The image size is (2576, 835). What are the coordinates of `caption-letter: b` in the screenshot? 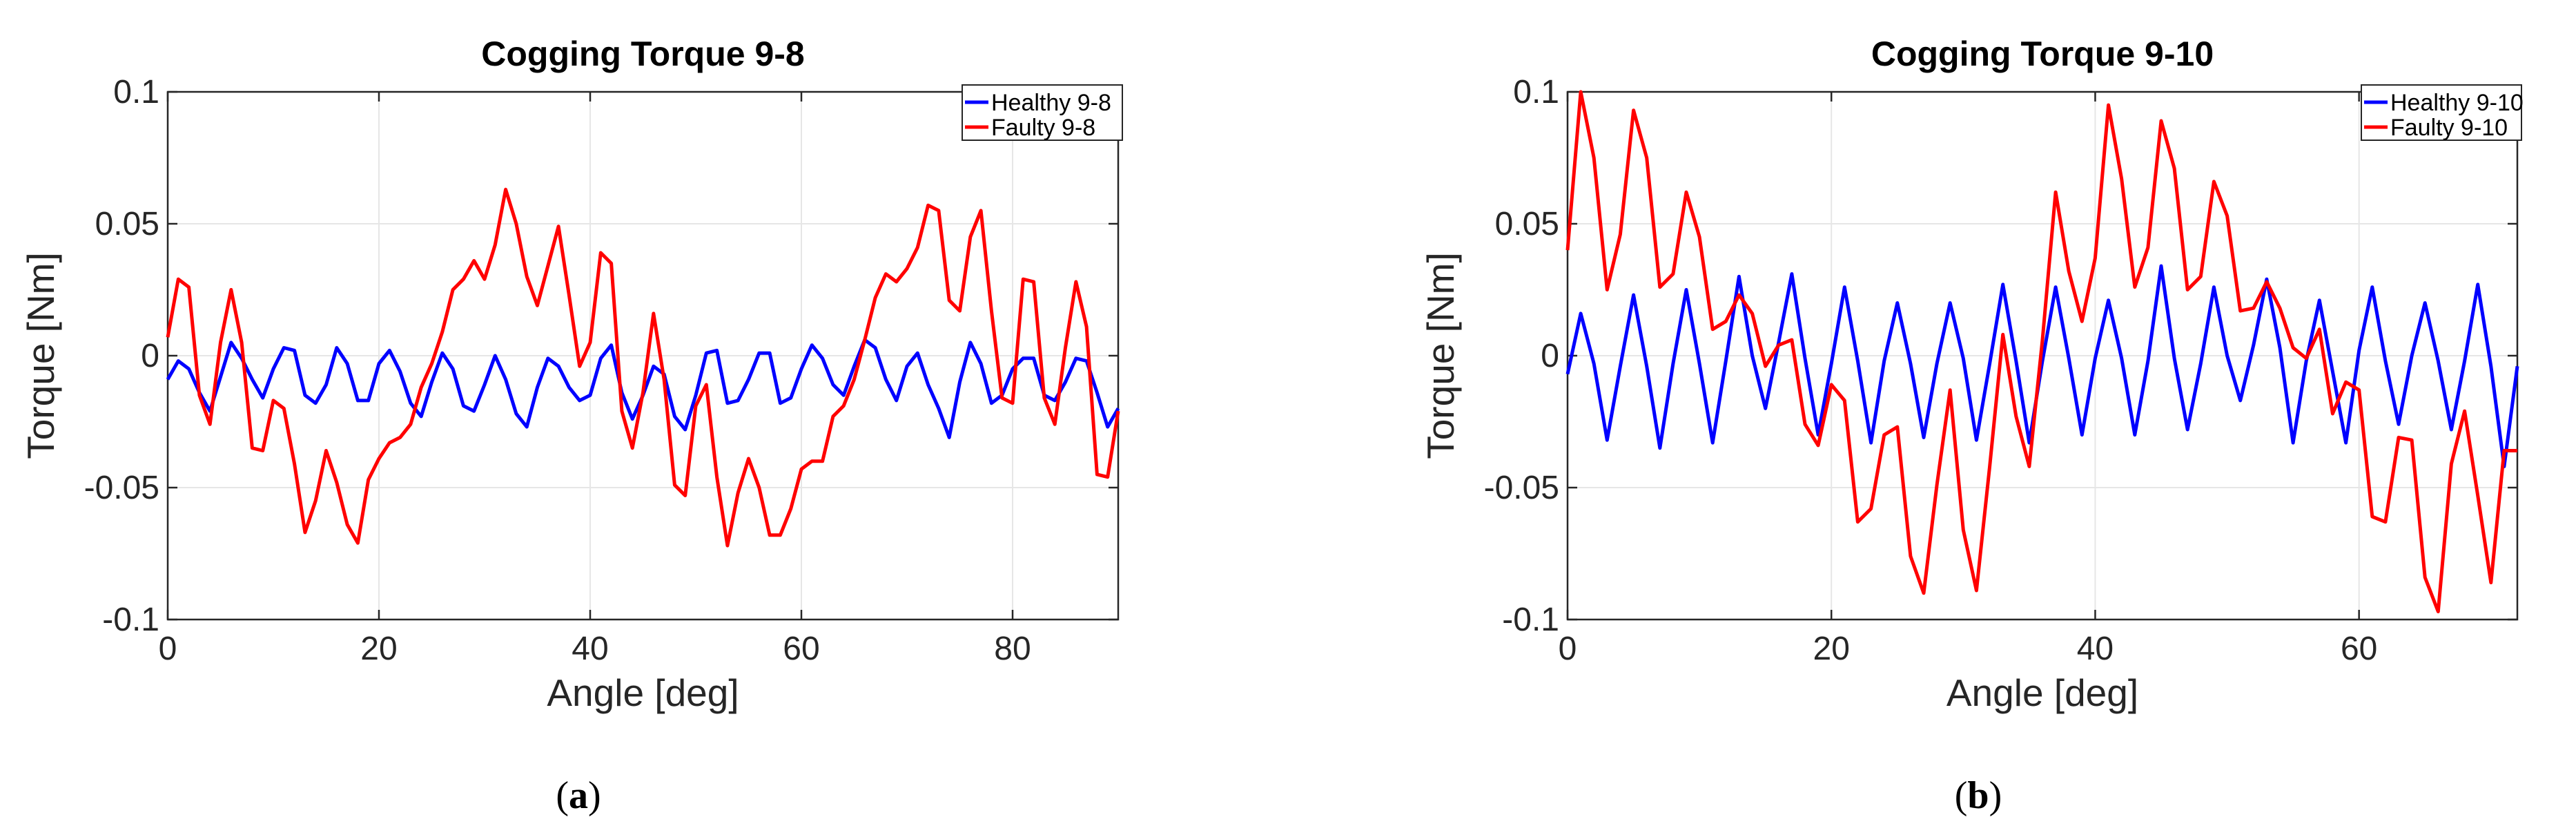 It's located at (1978, 795).